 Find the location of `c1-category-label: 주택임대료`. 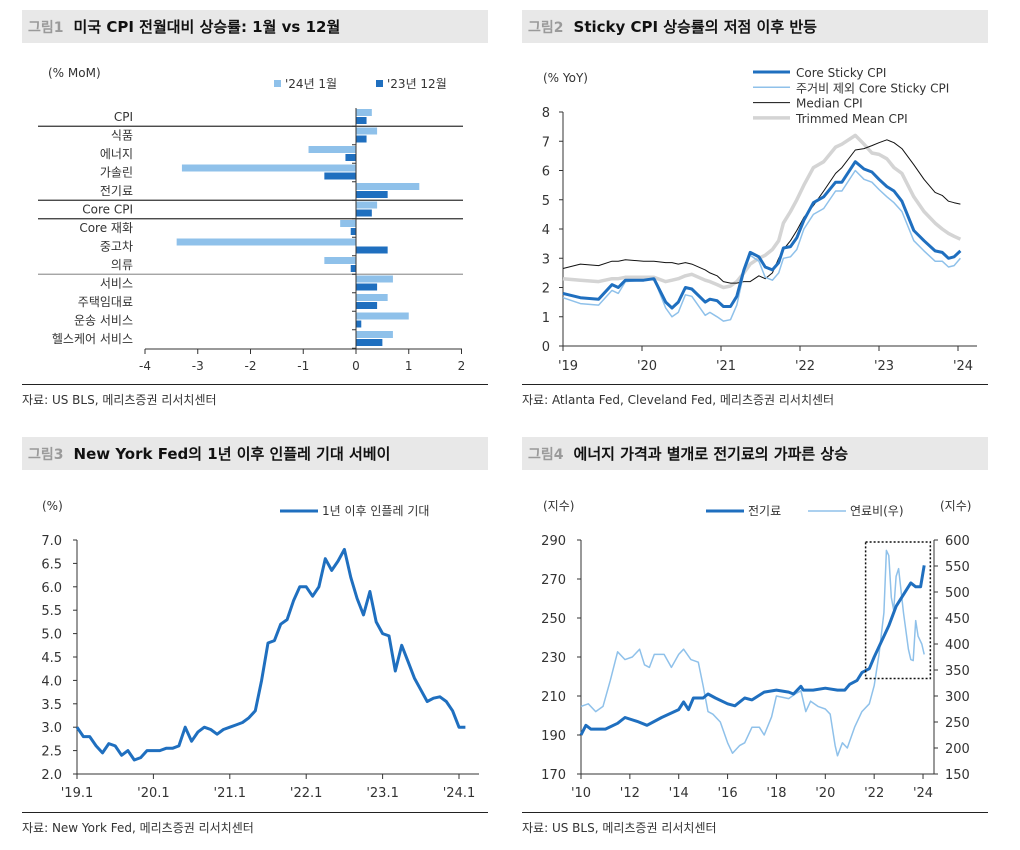

c1-category-label: 주택임대료 is located at coordinates (105, 302).